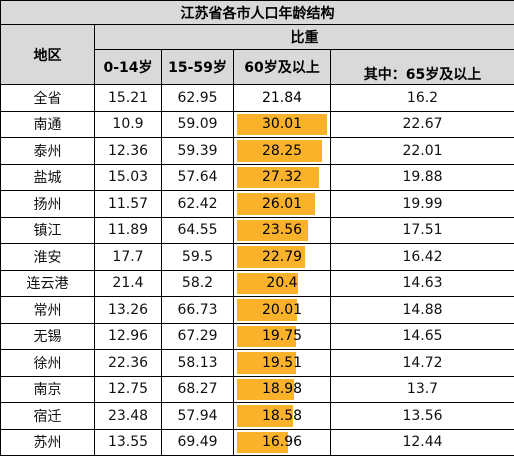  I want to click on cell-age-0-14: 17.7, so click(128, 257).